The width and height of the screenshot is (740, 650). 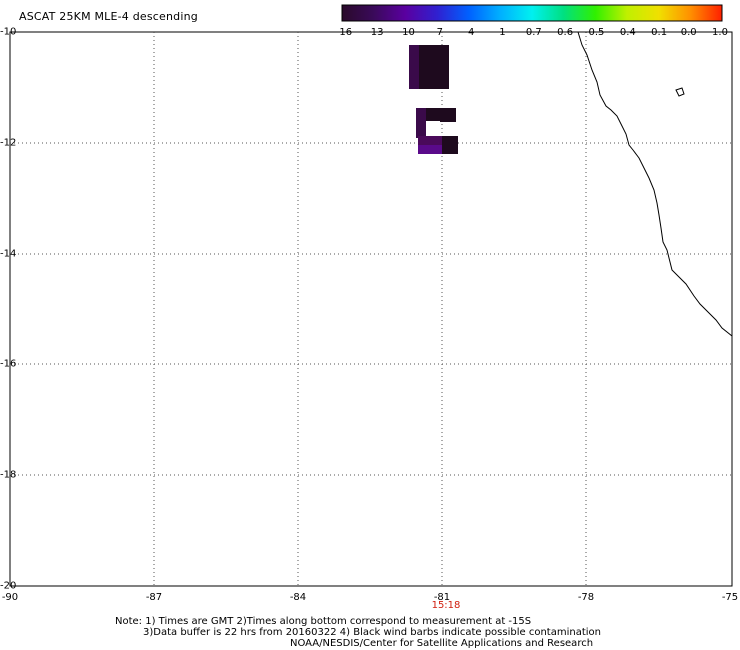 I want to click on pass-time-label: 15:18, so click(x=446, y=605).